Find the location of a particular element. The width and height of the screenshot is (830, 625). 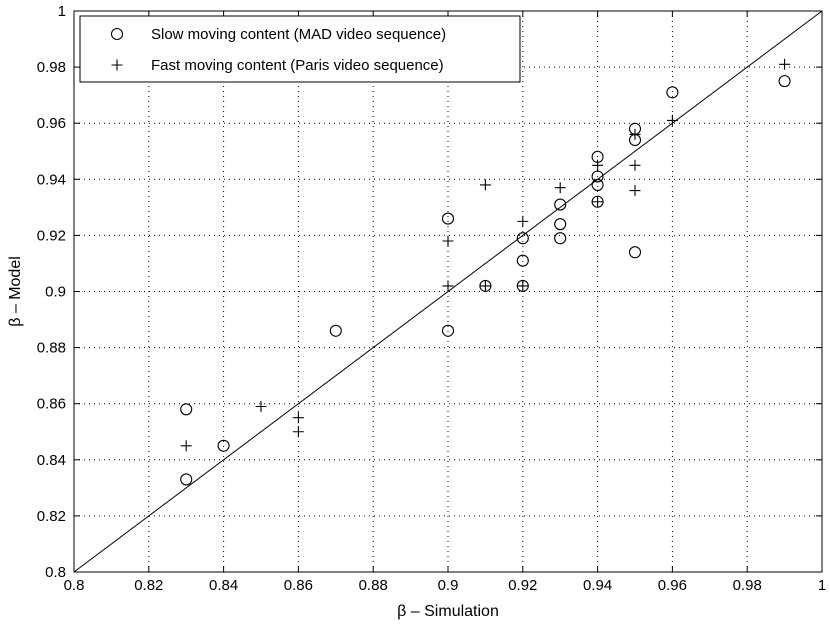

y-tick-label: 0.98 is located at coordinates (51, 67).